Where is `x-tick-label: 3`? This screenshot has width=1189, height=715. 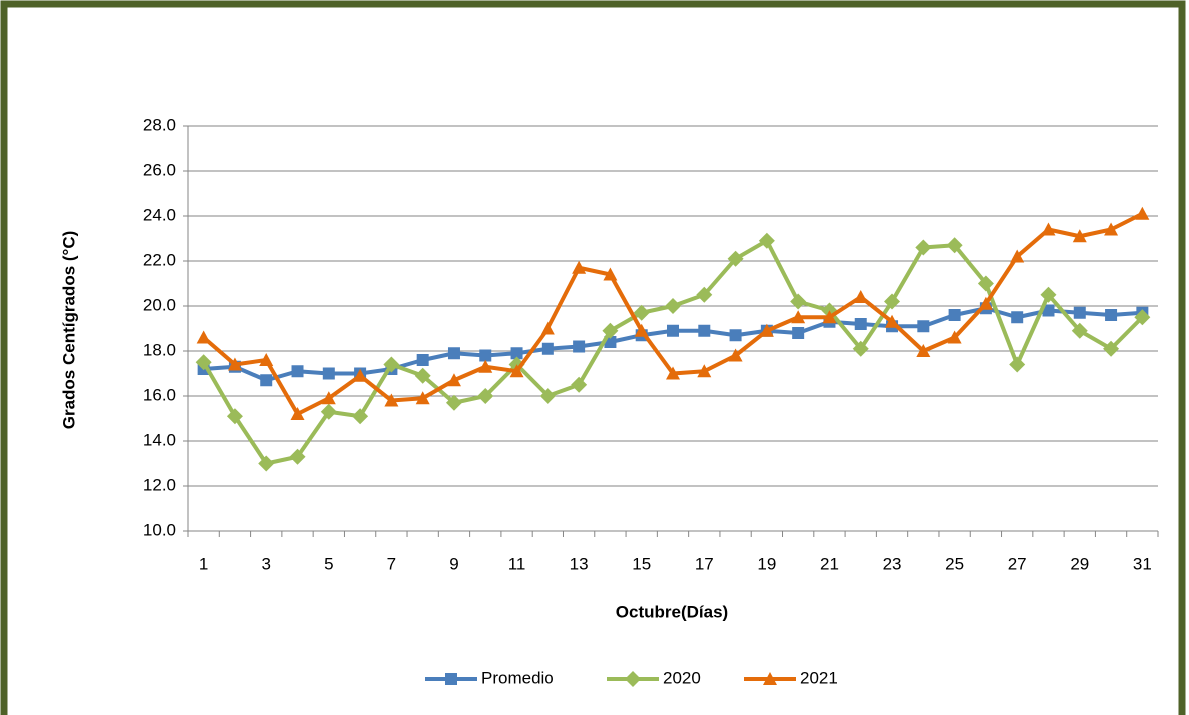
x-tick-label: 3 is located at coordinates (265, 563).